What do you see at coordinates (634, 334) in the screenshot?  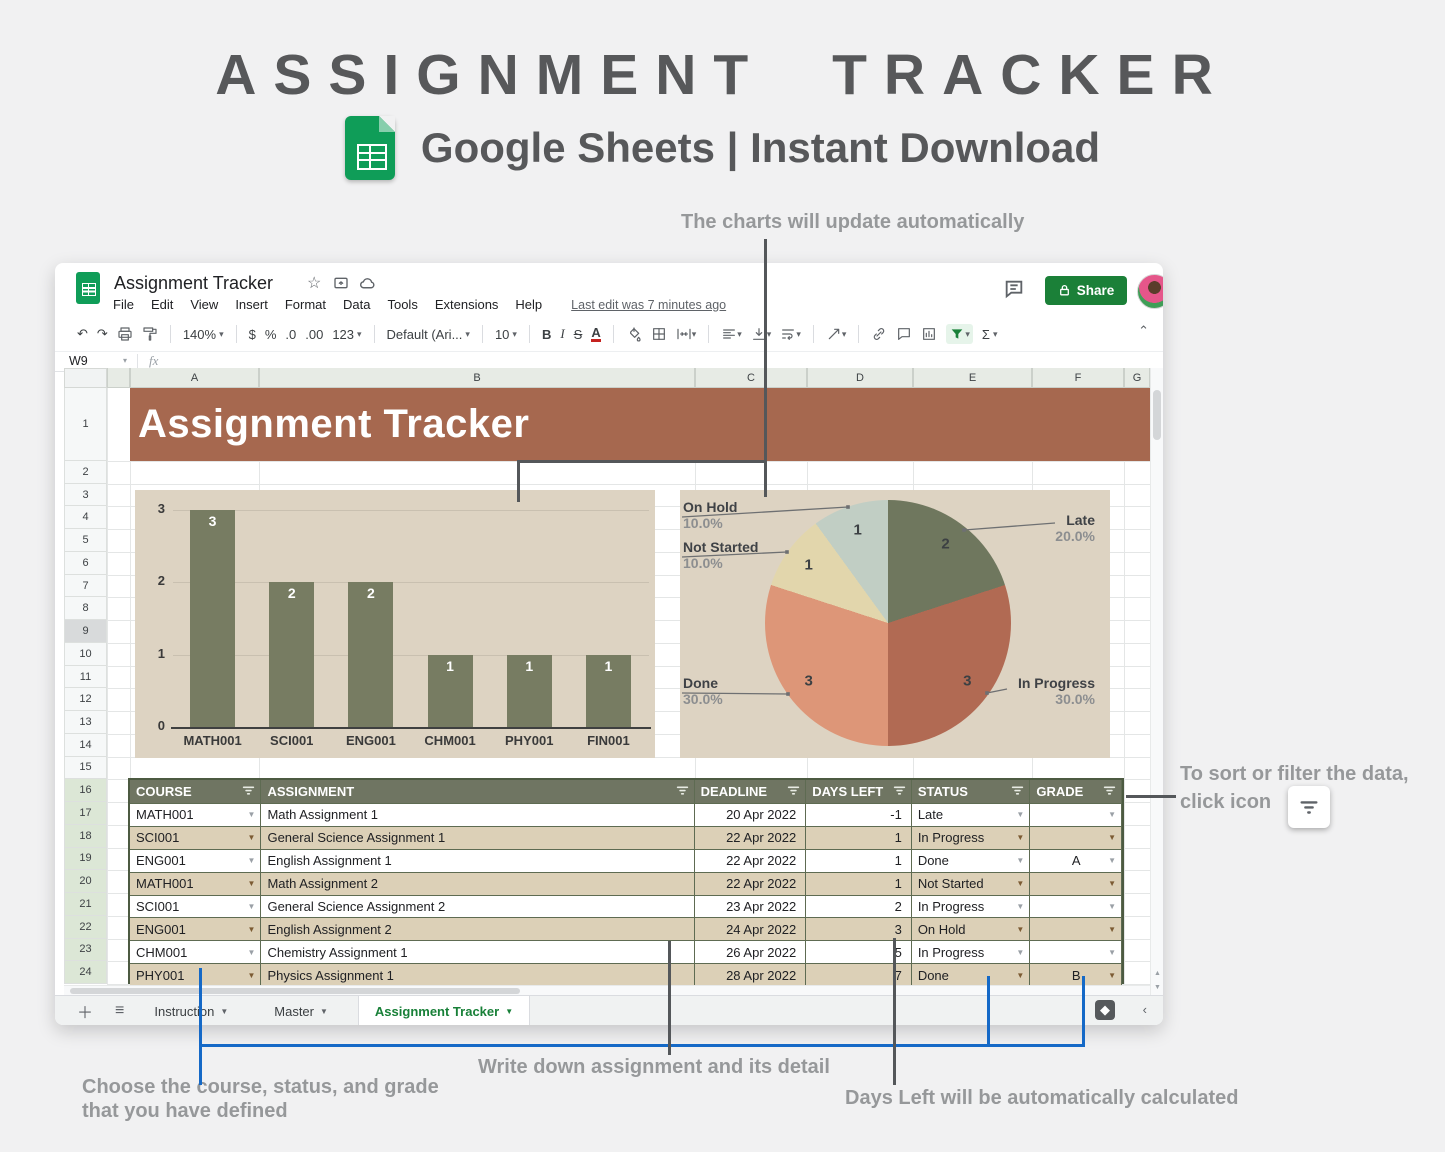 I see `fill-color-icon` at bounding box center [634, 334].